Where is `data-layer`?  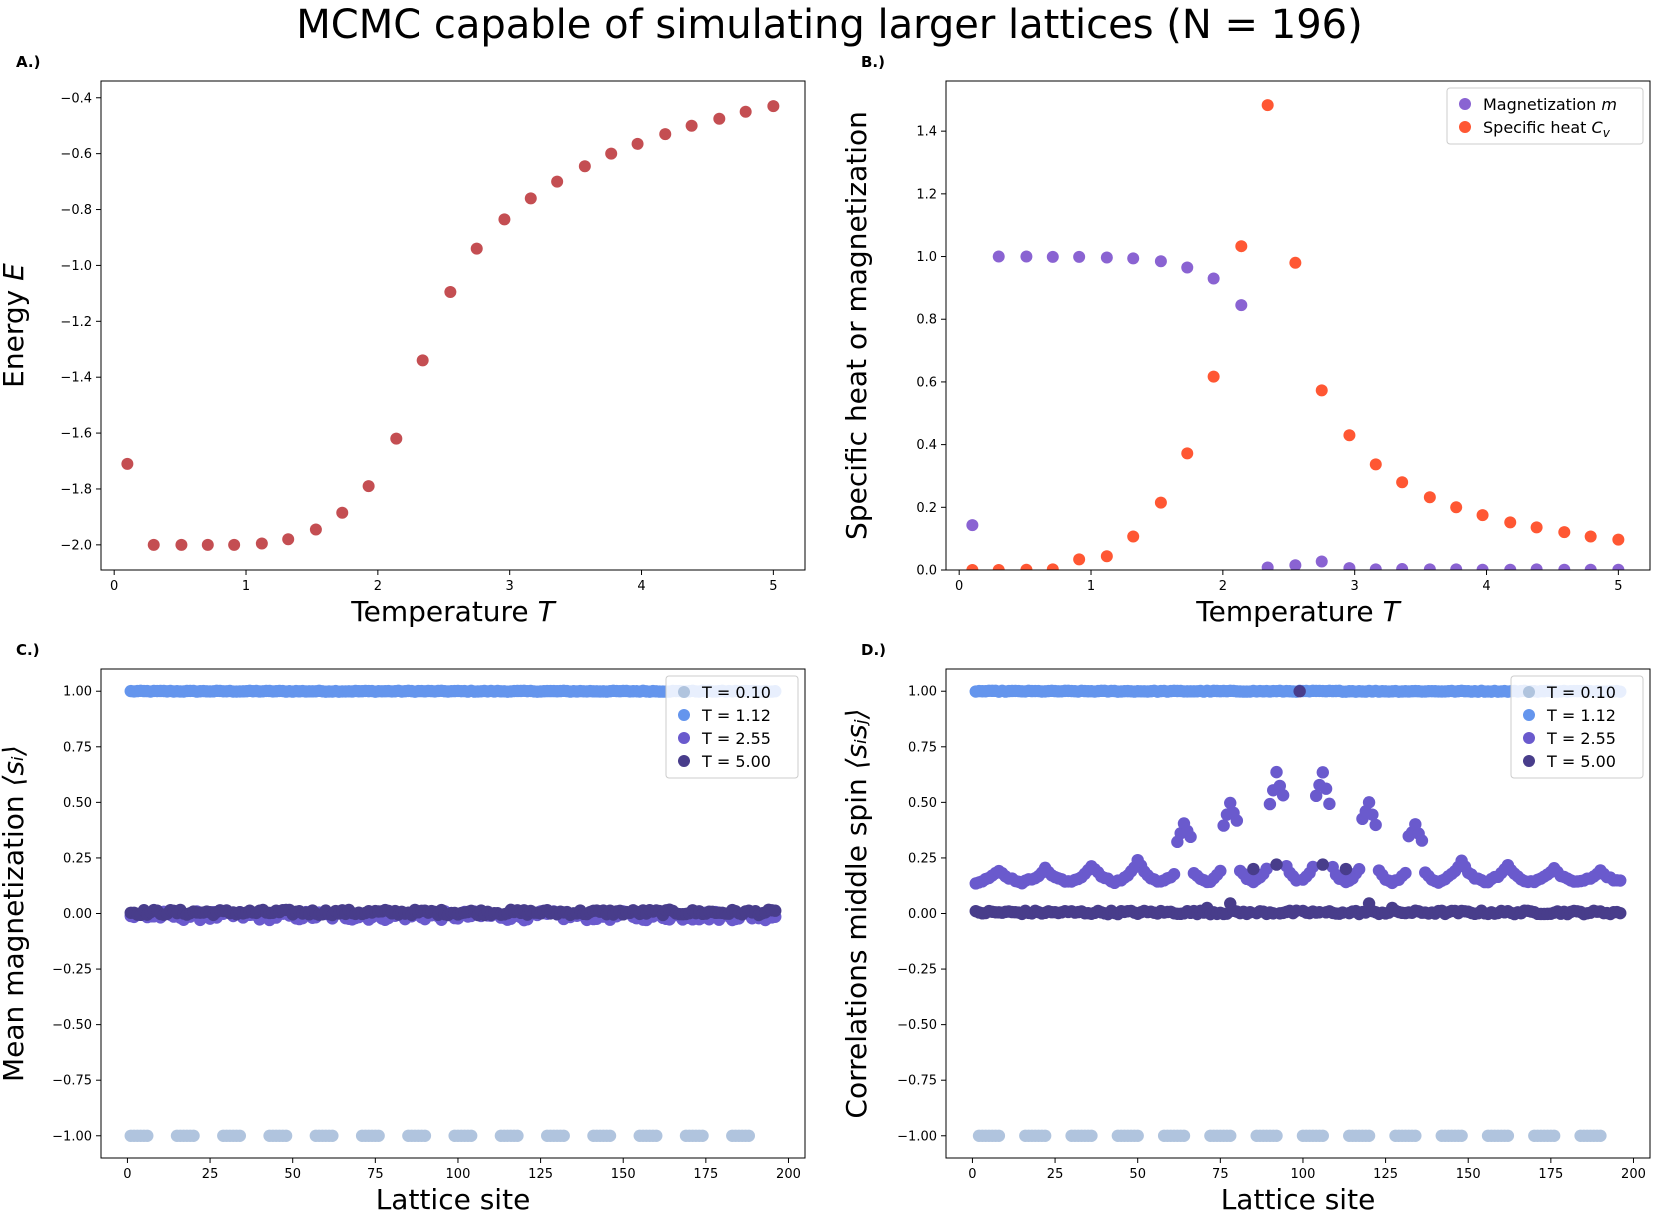
data-layer is located at coordinates (1298, 913).